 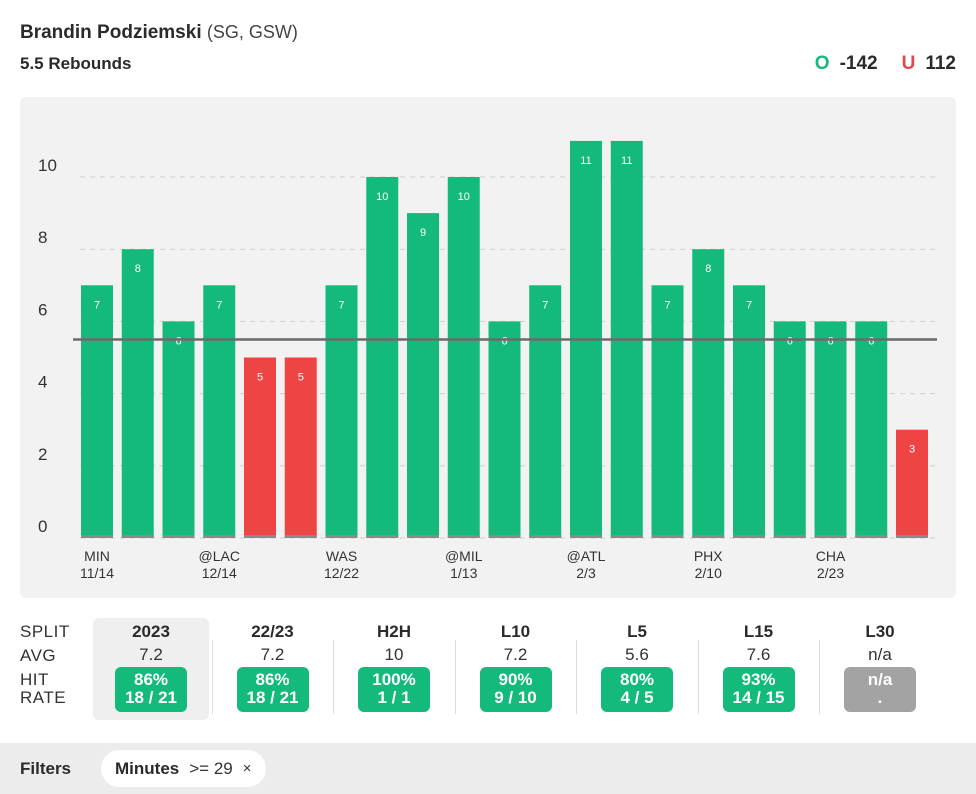 What do you see at coordinates (880, 697) in the screenshot?
I see `hit-rate-count: .` at bounding box center [880, 697].